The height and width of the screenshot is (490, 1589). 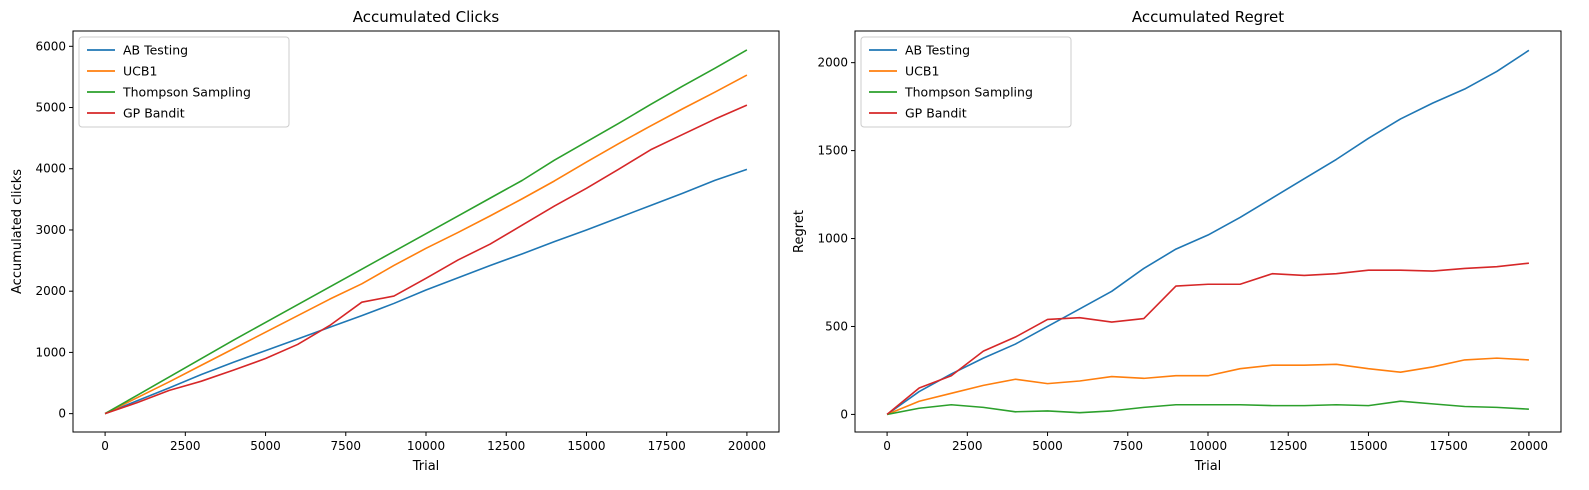 I want to click on y-tick-label: 4000, so click(x=50, y=169).